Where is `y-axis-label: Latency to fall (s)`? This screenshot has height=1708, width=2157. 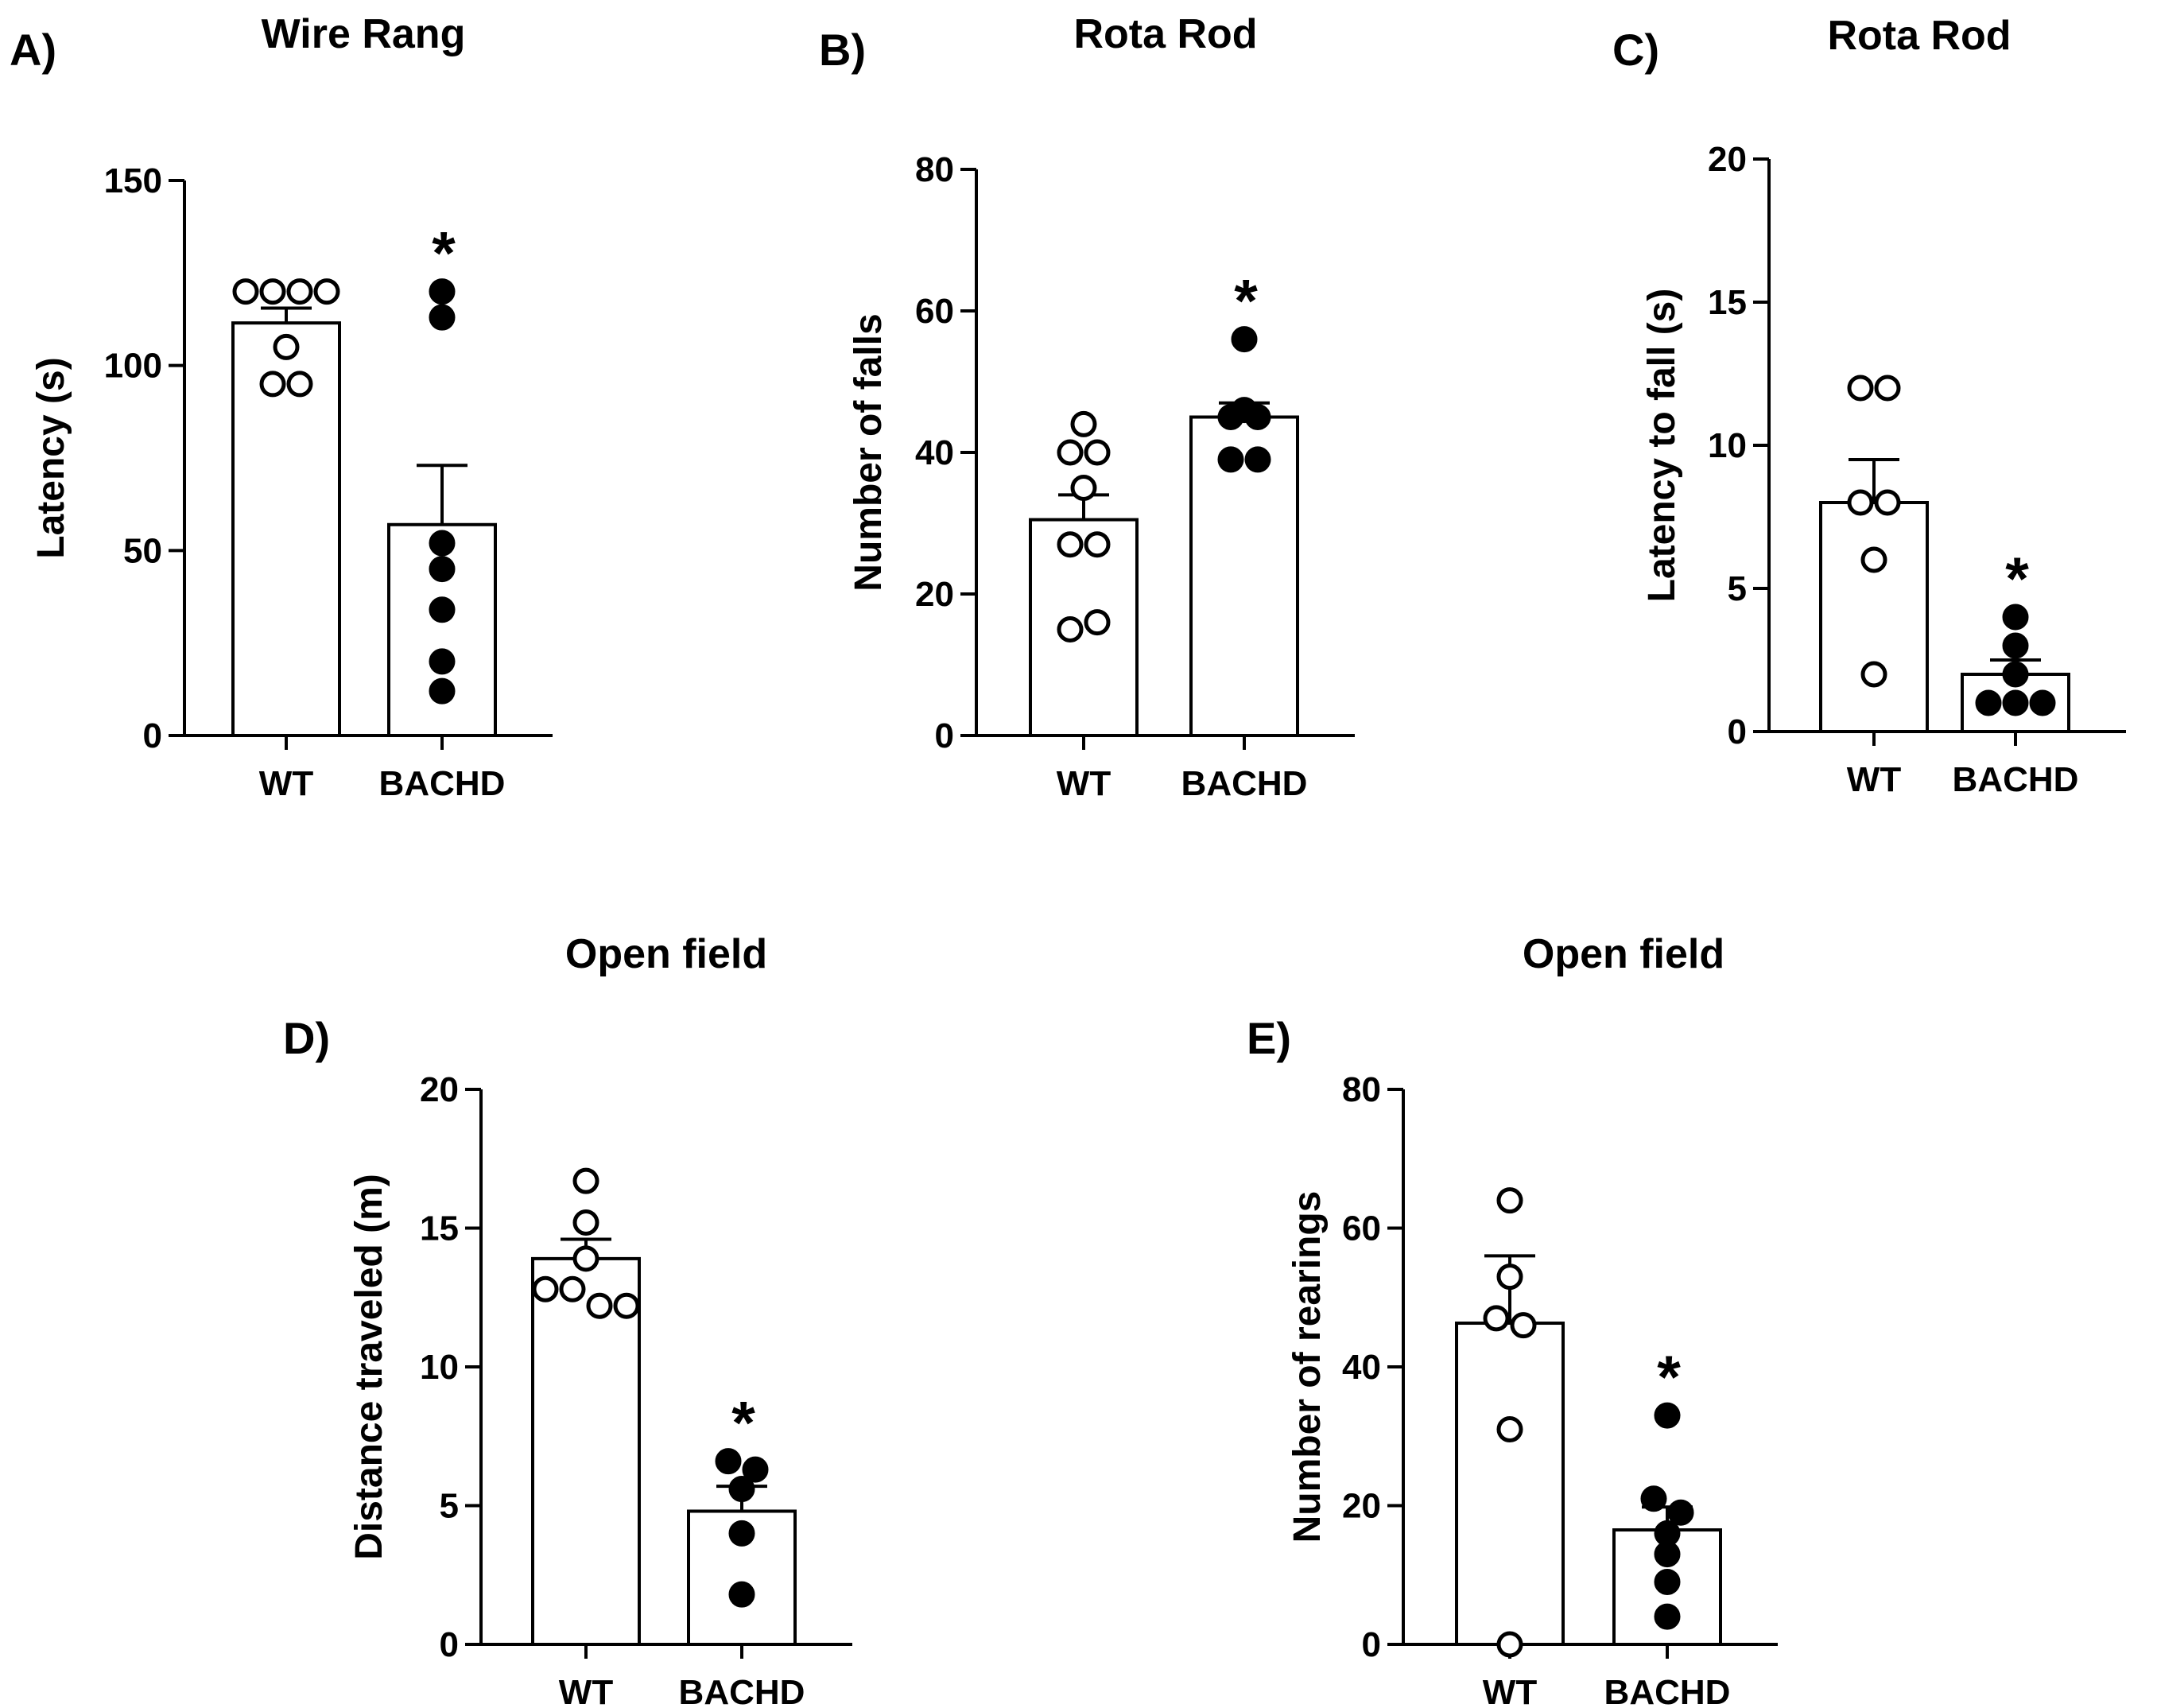
y-axis-label: Latency to fall (s) is located at coordinates (1662, 446).